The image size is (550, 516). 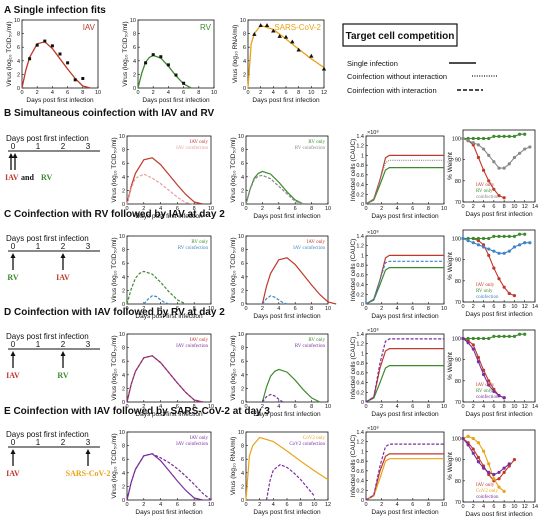 I want to click on timeline-label: and, so click(x=27, y=177).